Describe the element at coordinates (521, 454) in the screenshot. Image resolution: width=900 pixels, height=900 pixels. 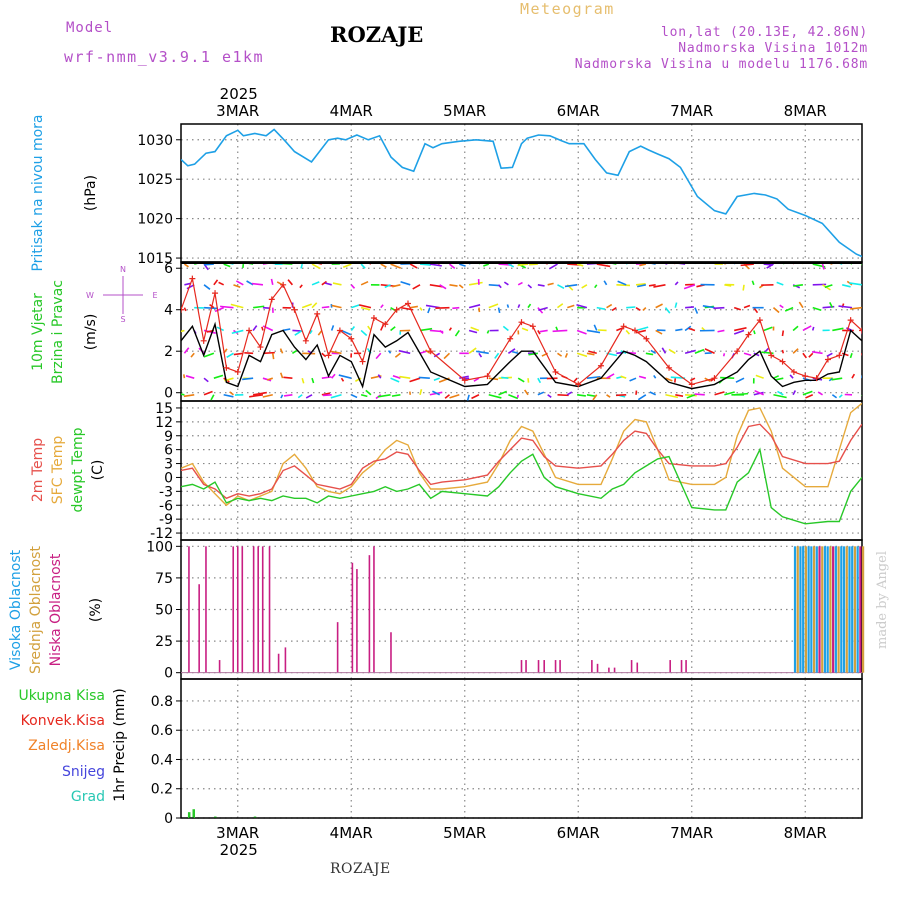
I see `temp-sfc-line` at that location.